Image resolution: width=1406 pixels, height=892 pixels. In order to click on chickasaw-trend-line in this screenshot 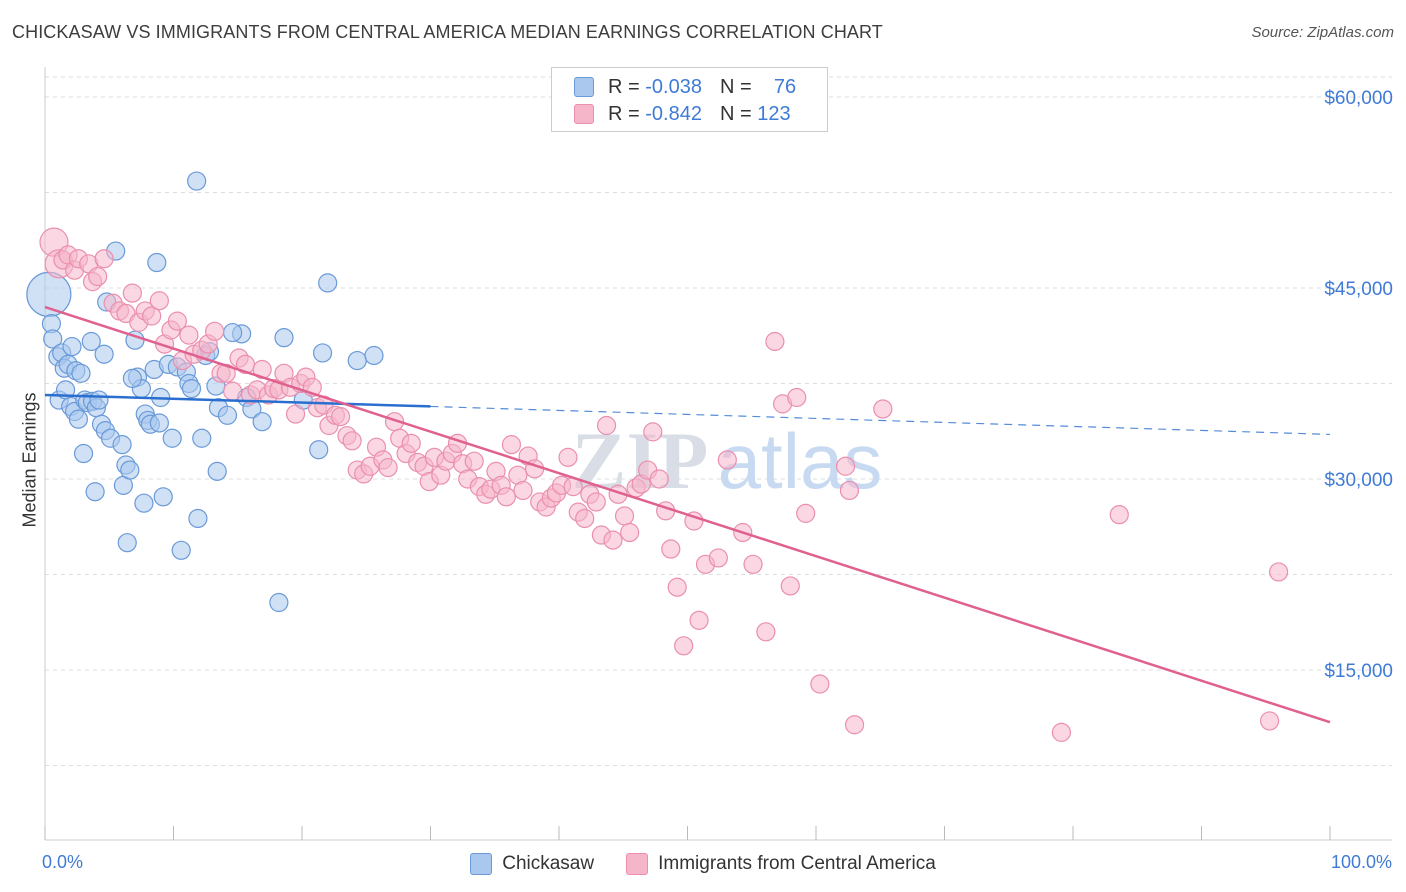, I will do `click(237, 400)`.